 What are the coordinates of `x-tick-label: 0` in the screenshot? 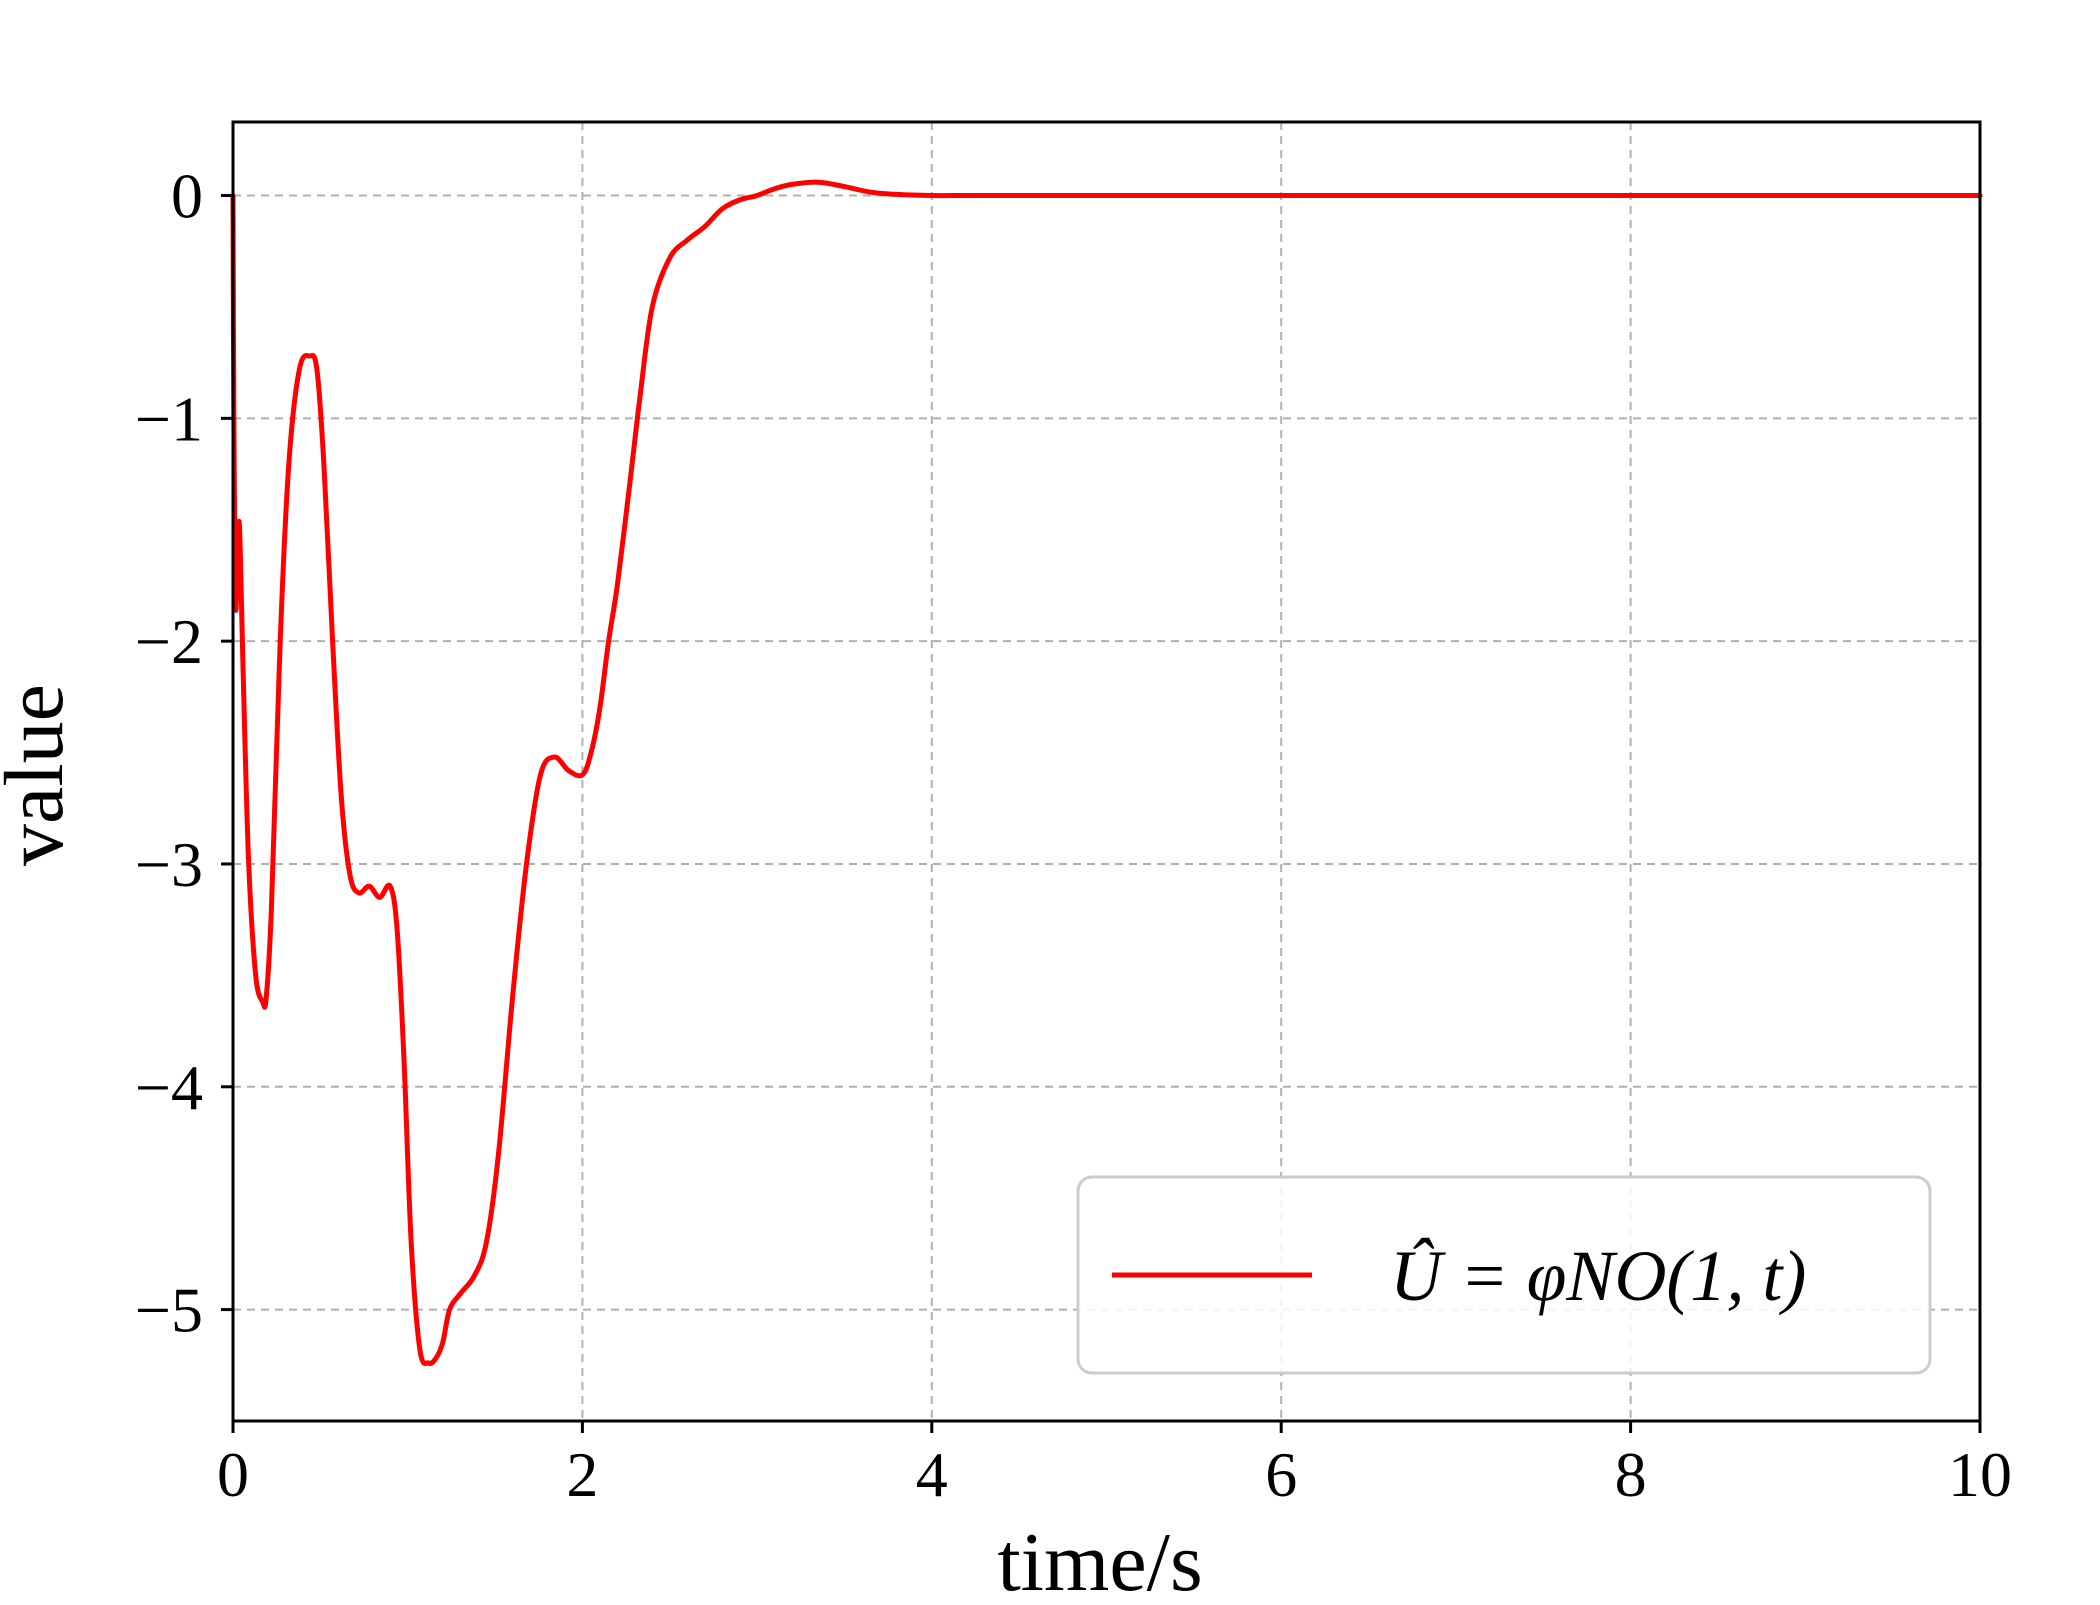 It's located at (233, 1474).